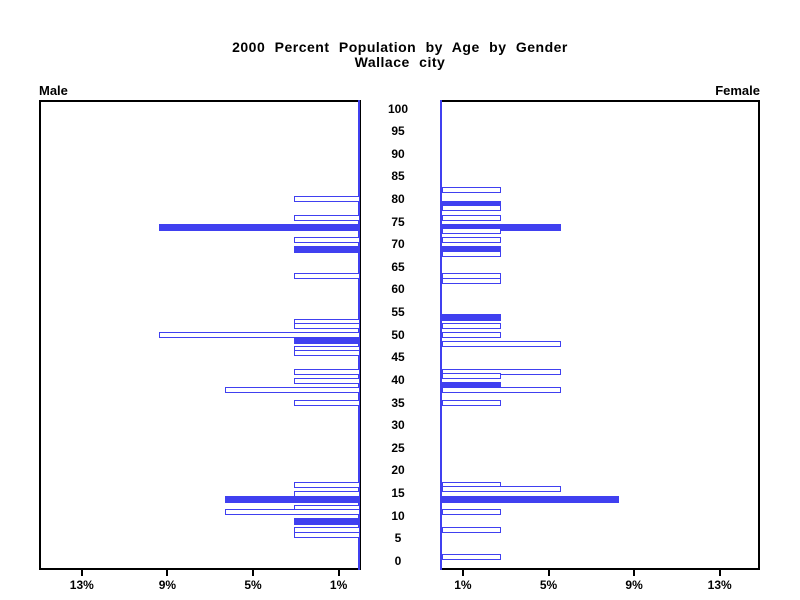 This screenshot has height=600, width=800. Describe the element at coordinates (398, 402) in the screenshot. I see `age-tick-label-35: 35` at that location.